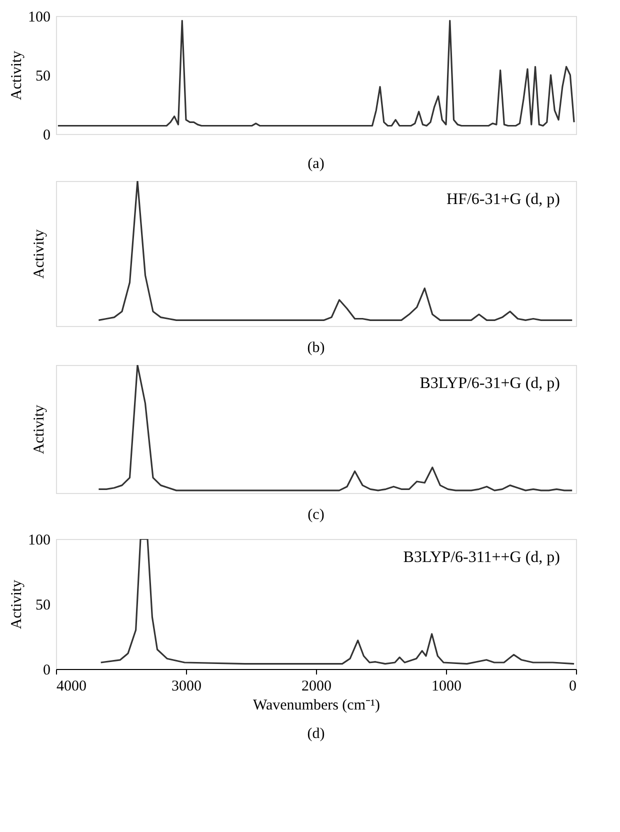  What do you see at coordinates (187, 686) in the screenshot?
I see `x-tick-label: 3000` at bounding box center [187, 686].